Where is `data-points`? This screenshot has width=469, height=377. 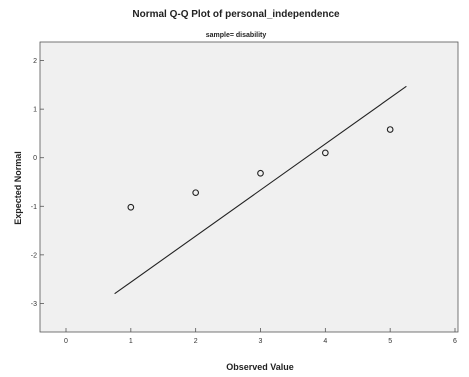
data-points is located at coordinates (260, 168).